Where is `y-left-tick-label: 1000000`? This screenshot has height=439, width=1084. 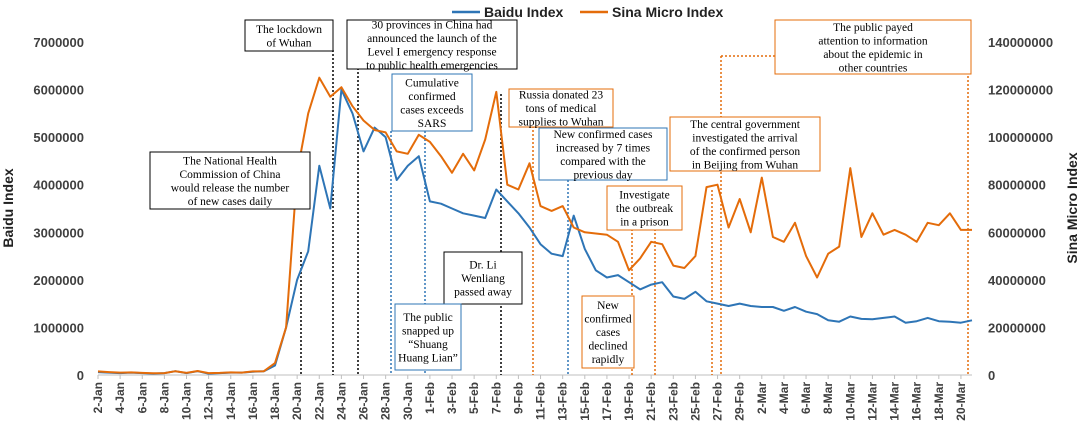
y-left-tick-label: 1000000 is located at coordinates (58, 327).